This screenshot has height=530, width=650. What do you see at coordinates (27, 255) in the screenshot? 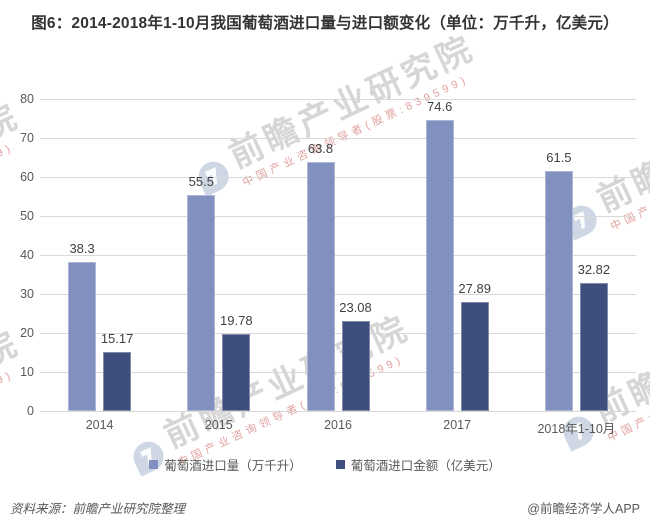
I see `y-tick-label: 40` at bounding box center [27, 255].